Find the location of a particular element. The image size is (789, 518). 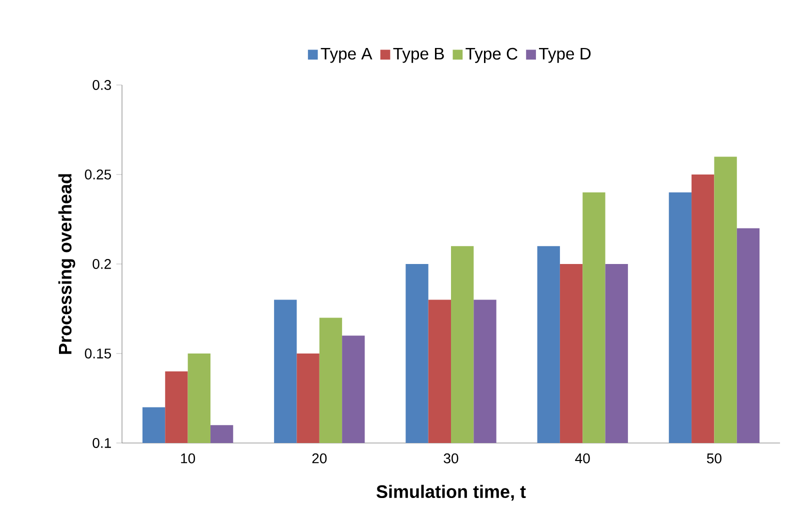

y-tick-label: 0.1 is located at coordinates (101, 443).